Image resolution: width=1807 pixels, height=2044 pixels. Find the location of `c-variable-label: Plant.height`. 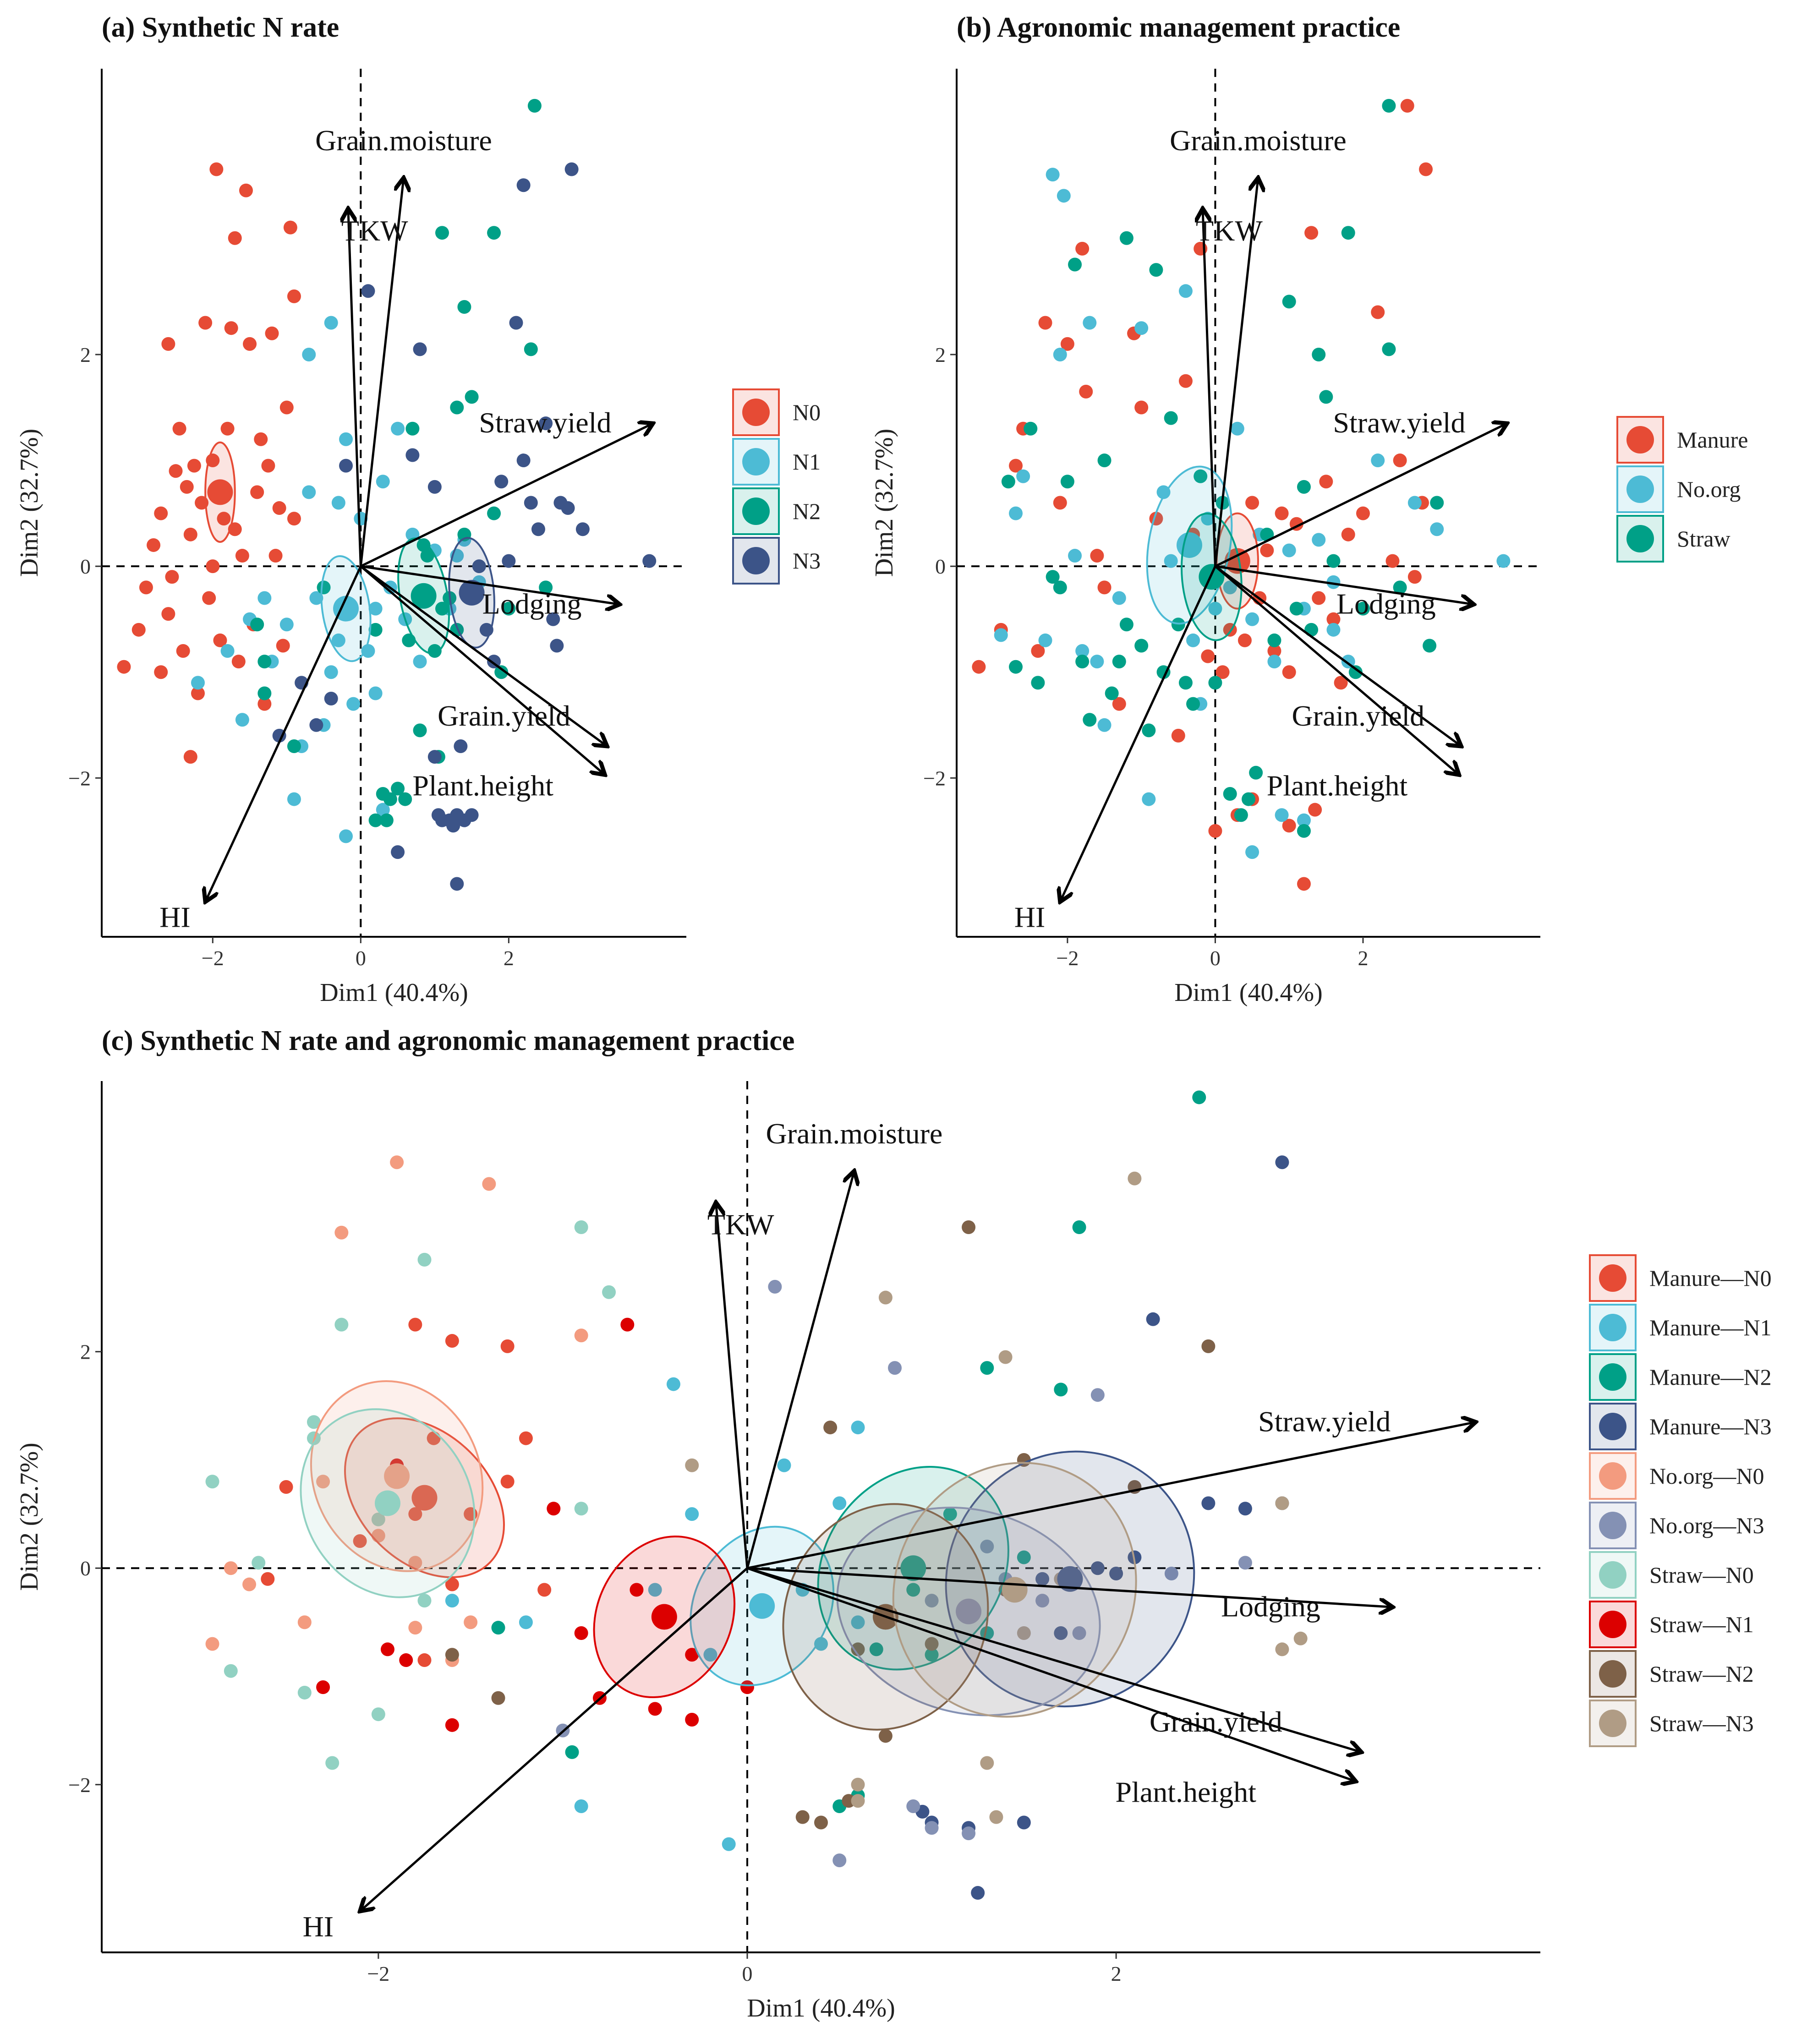

c-variable-label: Plant.height is located at coordinates (1185, 1793).